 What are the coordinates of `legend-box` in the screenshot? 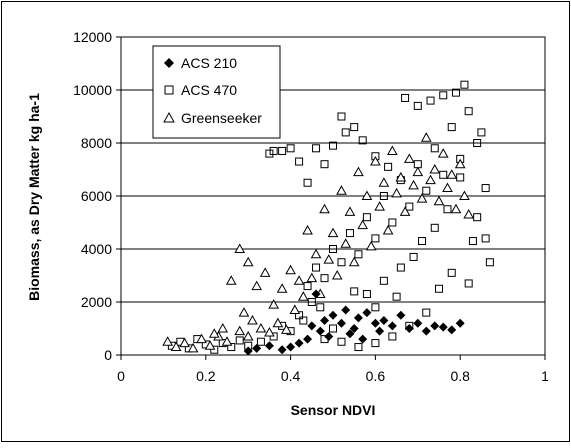 It's located at (216, 92).